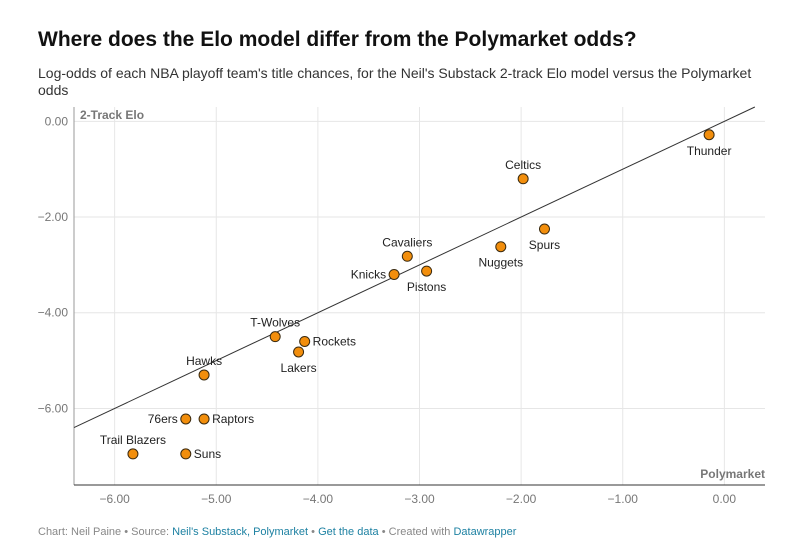 The height and width of the screenshot is (560, 806). I want to click on source-link: Neil's Substack, Polymarket, so click(240, 532).